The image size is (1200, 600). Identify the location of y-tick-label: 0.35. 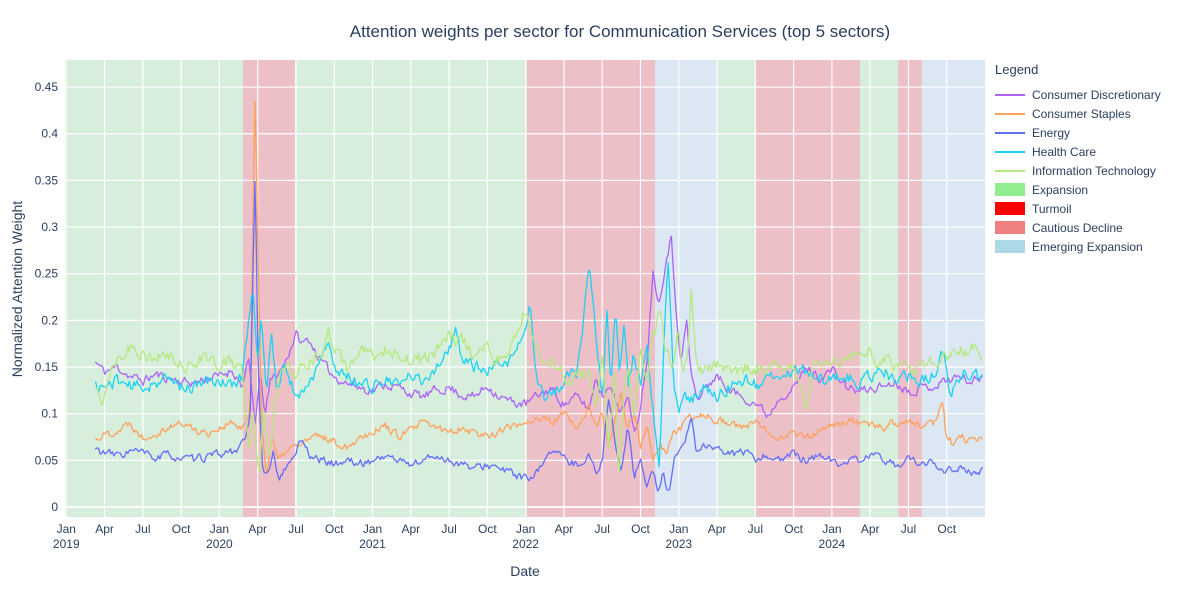
(47, 180).